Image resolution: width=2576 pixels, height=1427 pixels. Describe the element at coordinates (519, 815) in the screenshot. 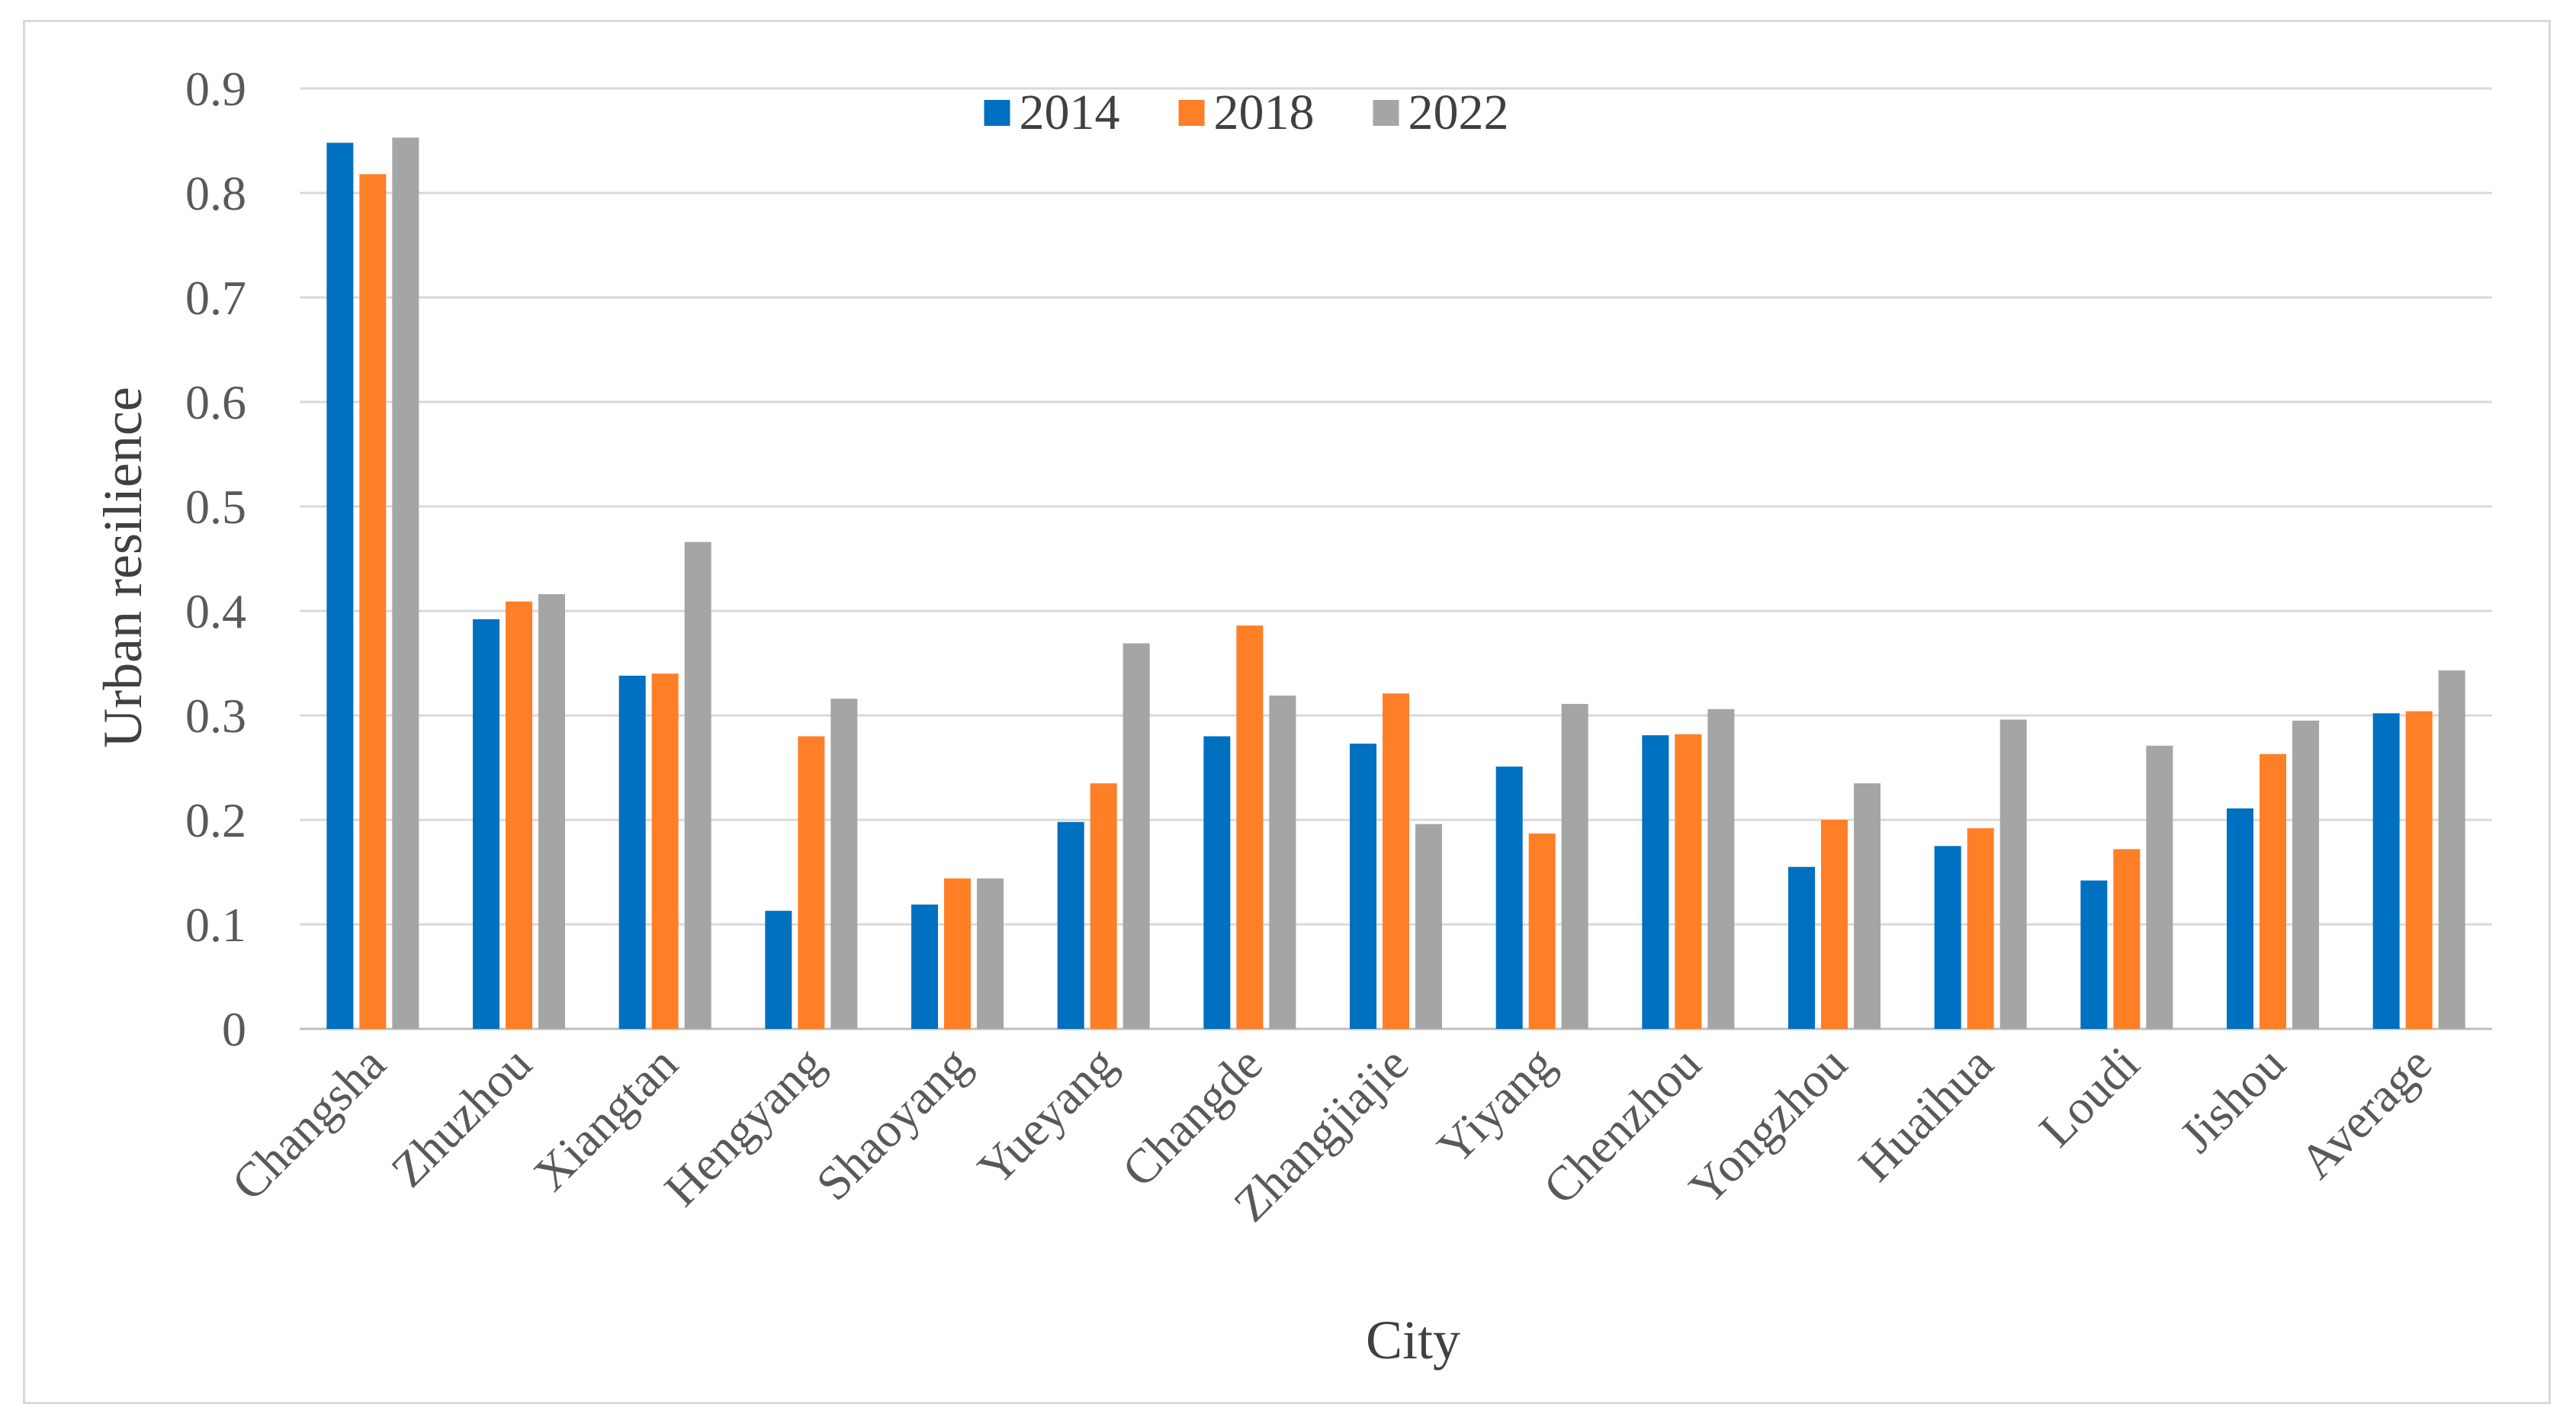

I see `bar-2018-zhuzhou` at that location.